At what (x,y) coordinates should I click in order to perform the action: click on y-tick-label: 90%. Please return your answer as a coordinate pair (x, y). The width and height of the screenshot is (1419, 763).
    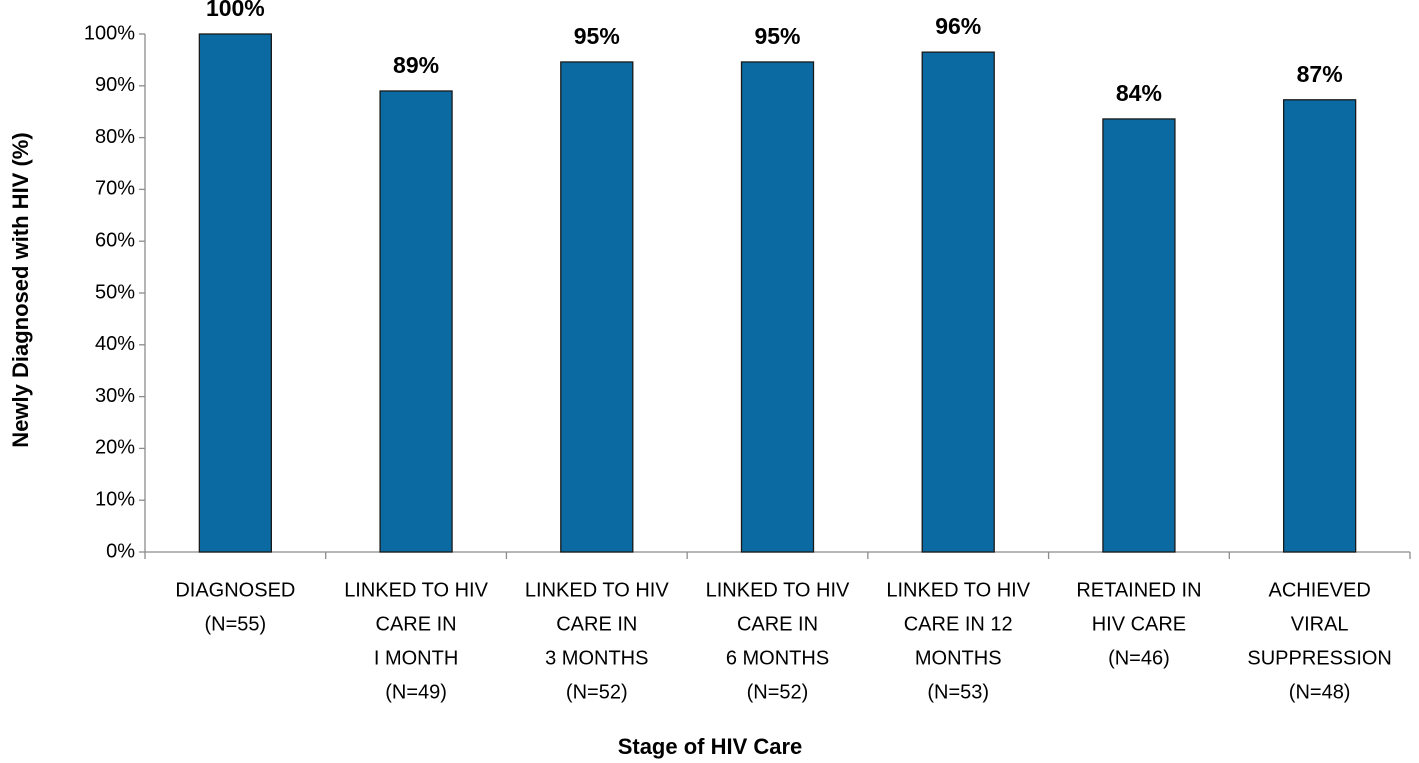
    Looking at the image, I should click on (115, 85).